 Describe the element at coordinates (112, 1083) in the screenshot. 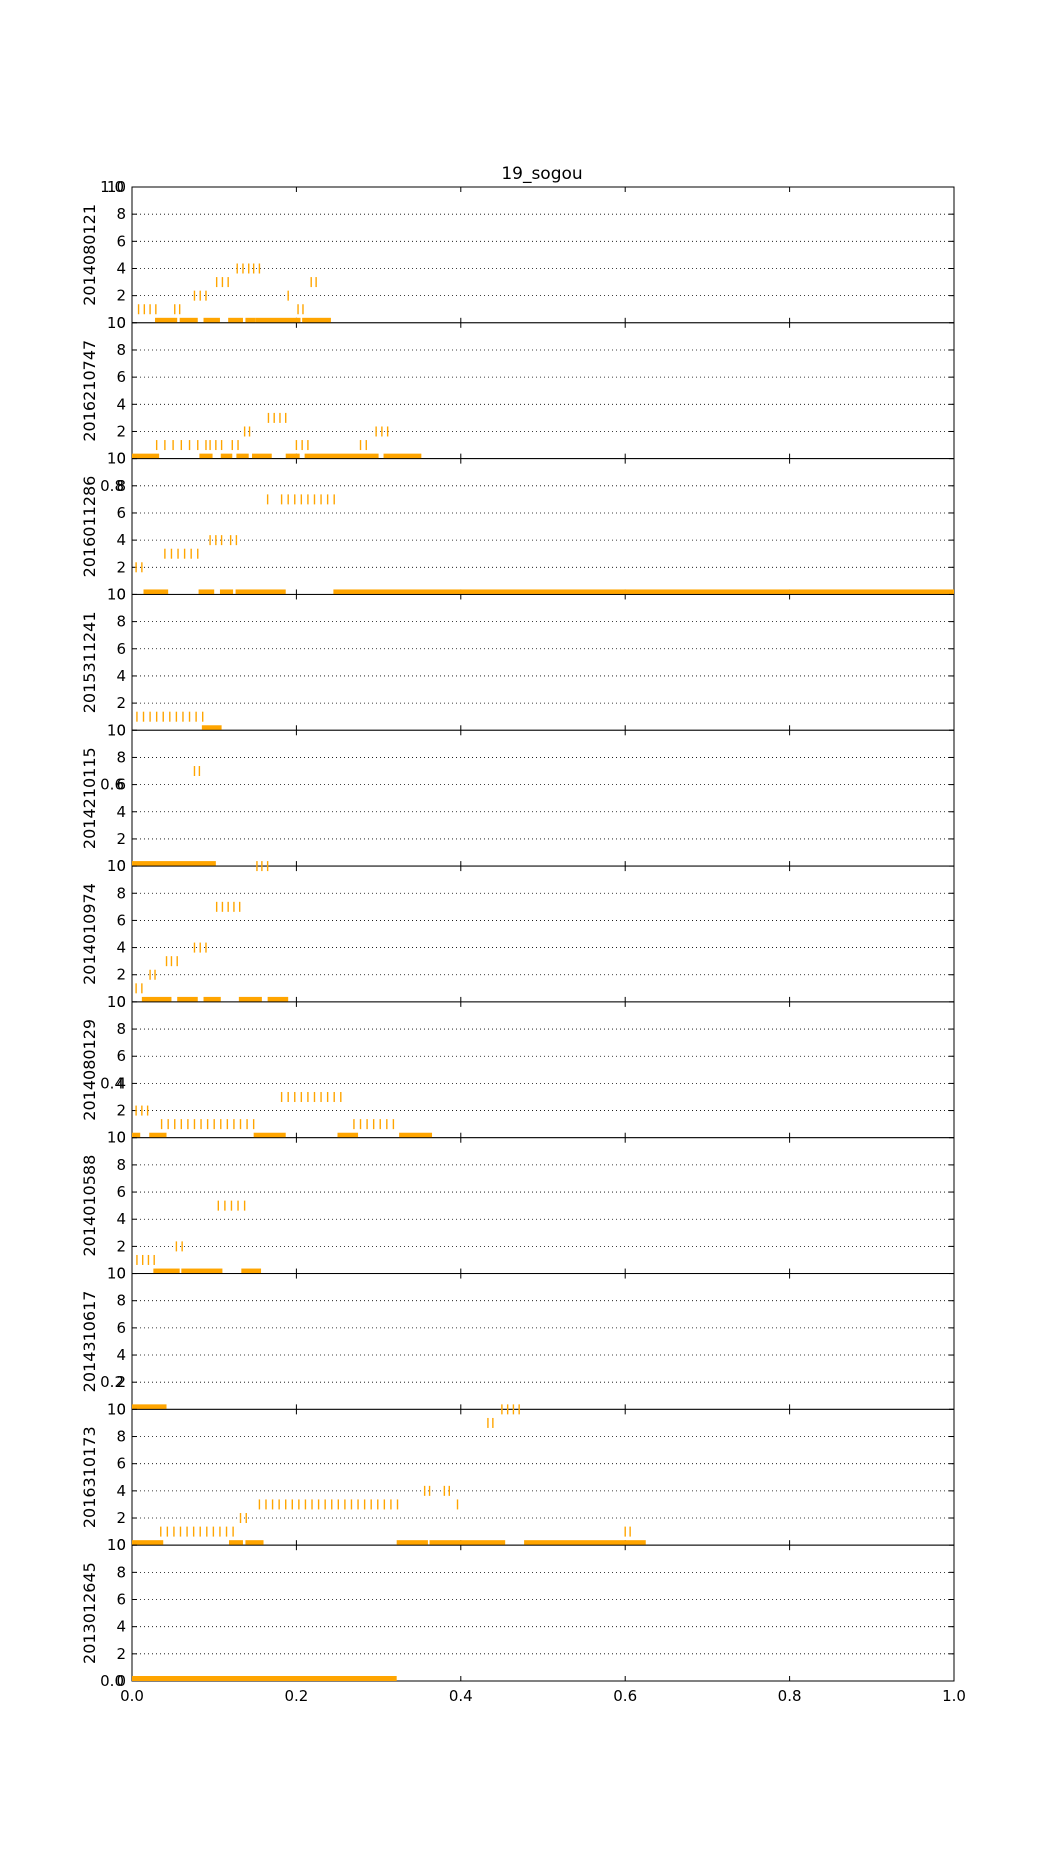

I see `background-y-tick-label: 0.4` at that location.